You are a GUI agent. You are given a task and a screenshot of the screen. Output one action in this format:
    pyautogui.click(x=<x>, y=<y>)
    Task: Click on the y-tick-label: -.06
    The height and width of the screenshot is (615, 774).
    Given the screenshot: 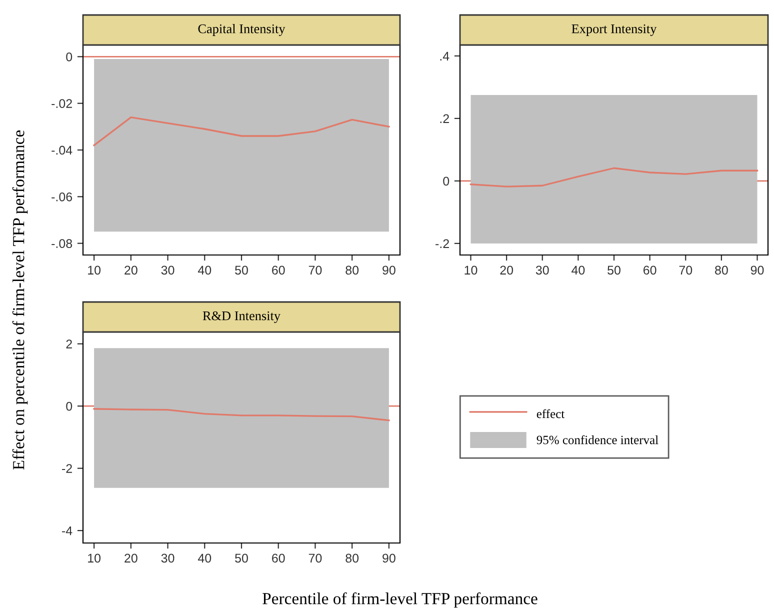 What is the action you would take?
    pyautogui.click(x=62, y=197)
    